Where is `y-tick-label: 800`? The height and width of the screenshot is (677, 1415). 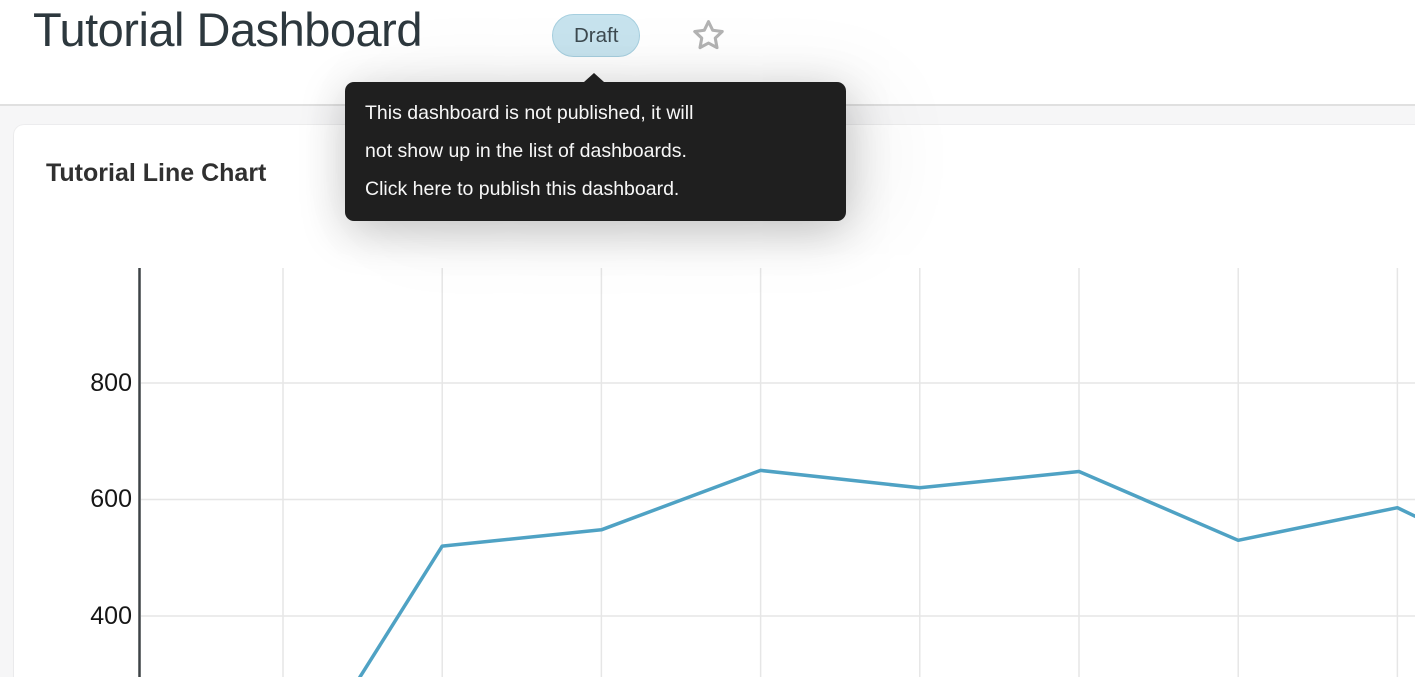 y-tick-label: 800 is located at coordinates (111, 382).